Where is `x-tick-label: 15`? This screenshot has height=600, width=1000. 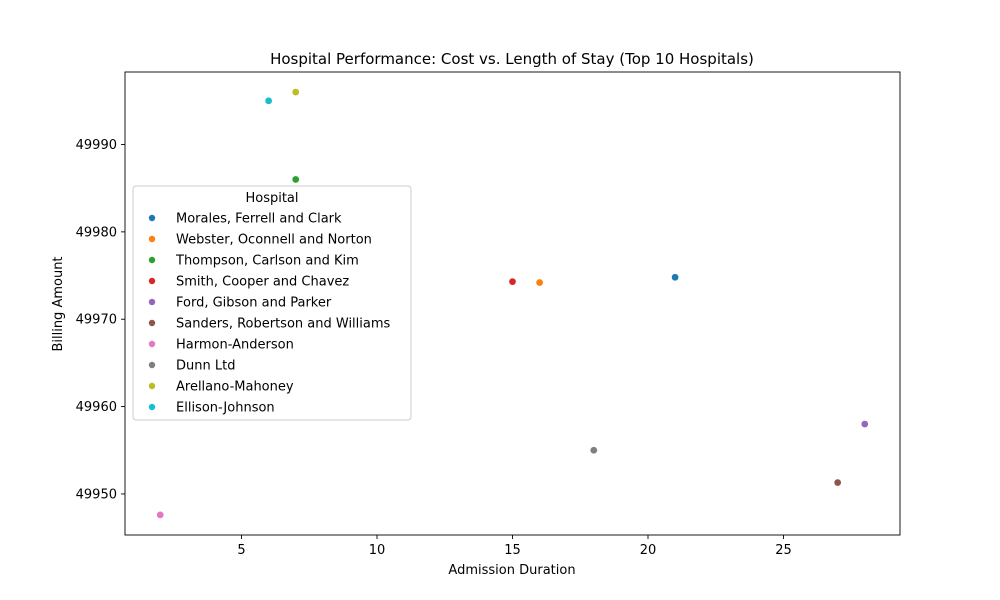
x-tick-label: 15 is located at coordinates (512, 550).